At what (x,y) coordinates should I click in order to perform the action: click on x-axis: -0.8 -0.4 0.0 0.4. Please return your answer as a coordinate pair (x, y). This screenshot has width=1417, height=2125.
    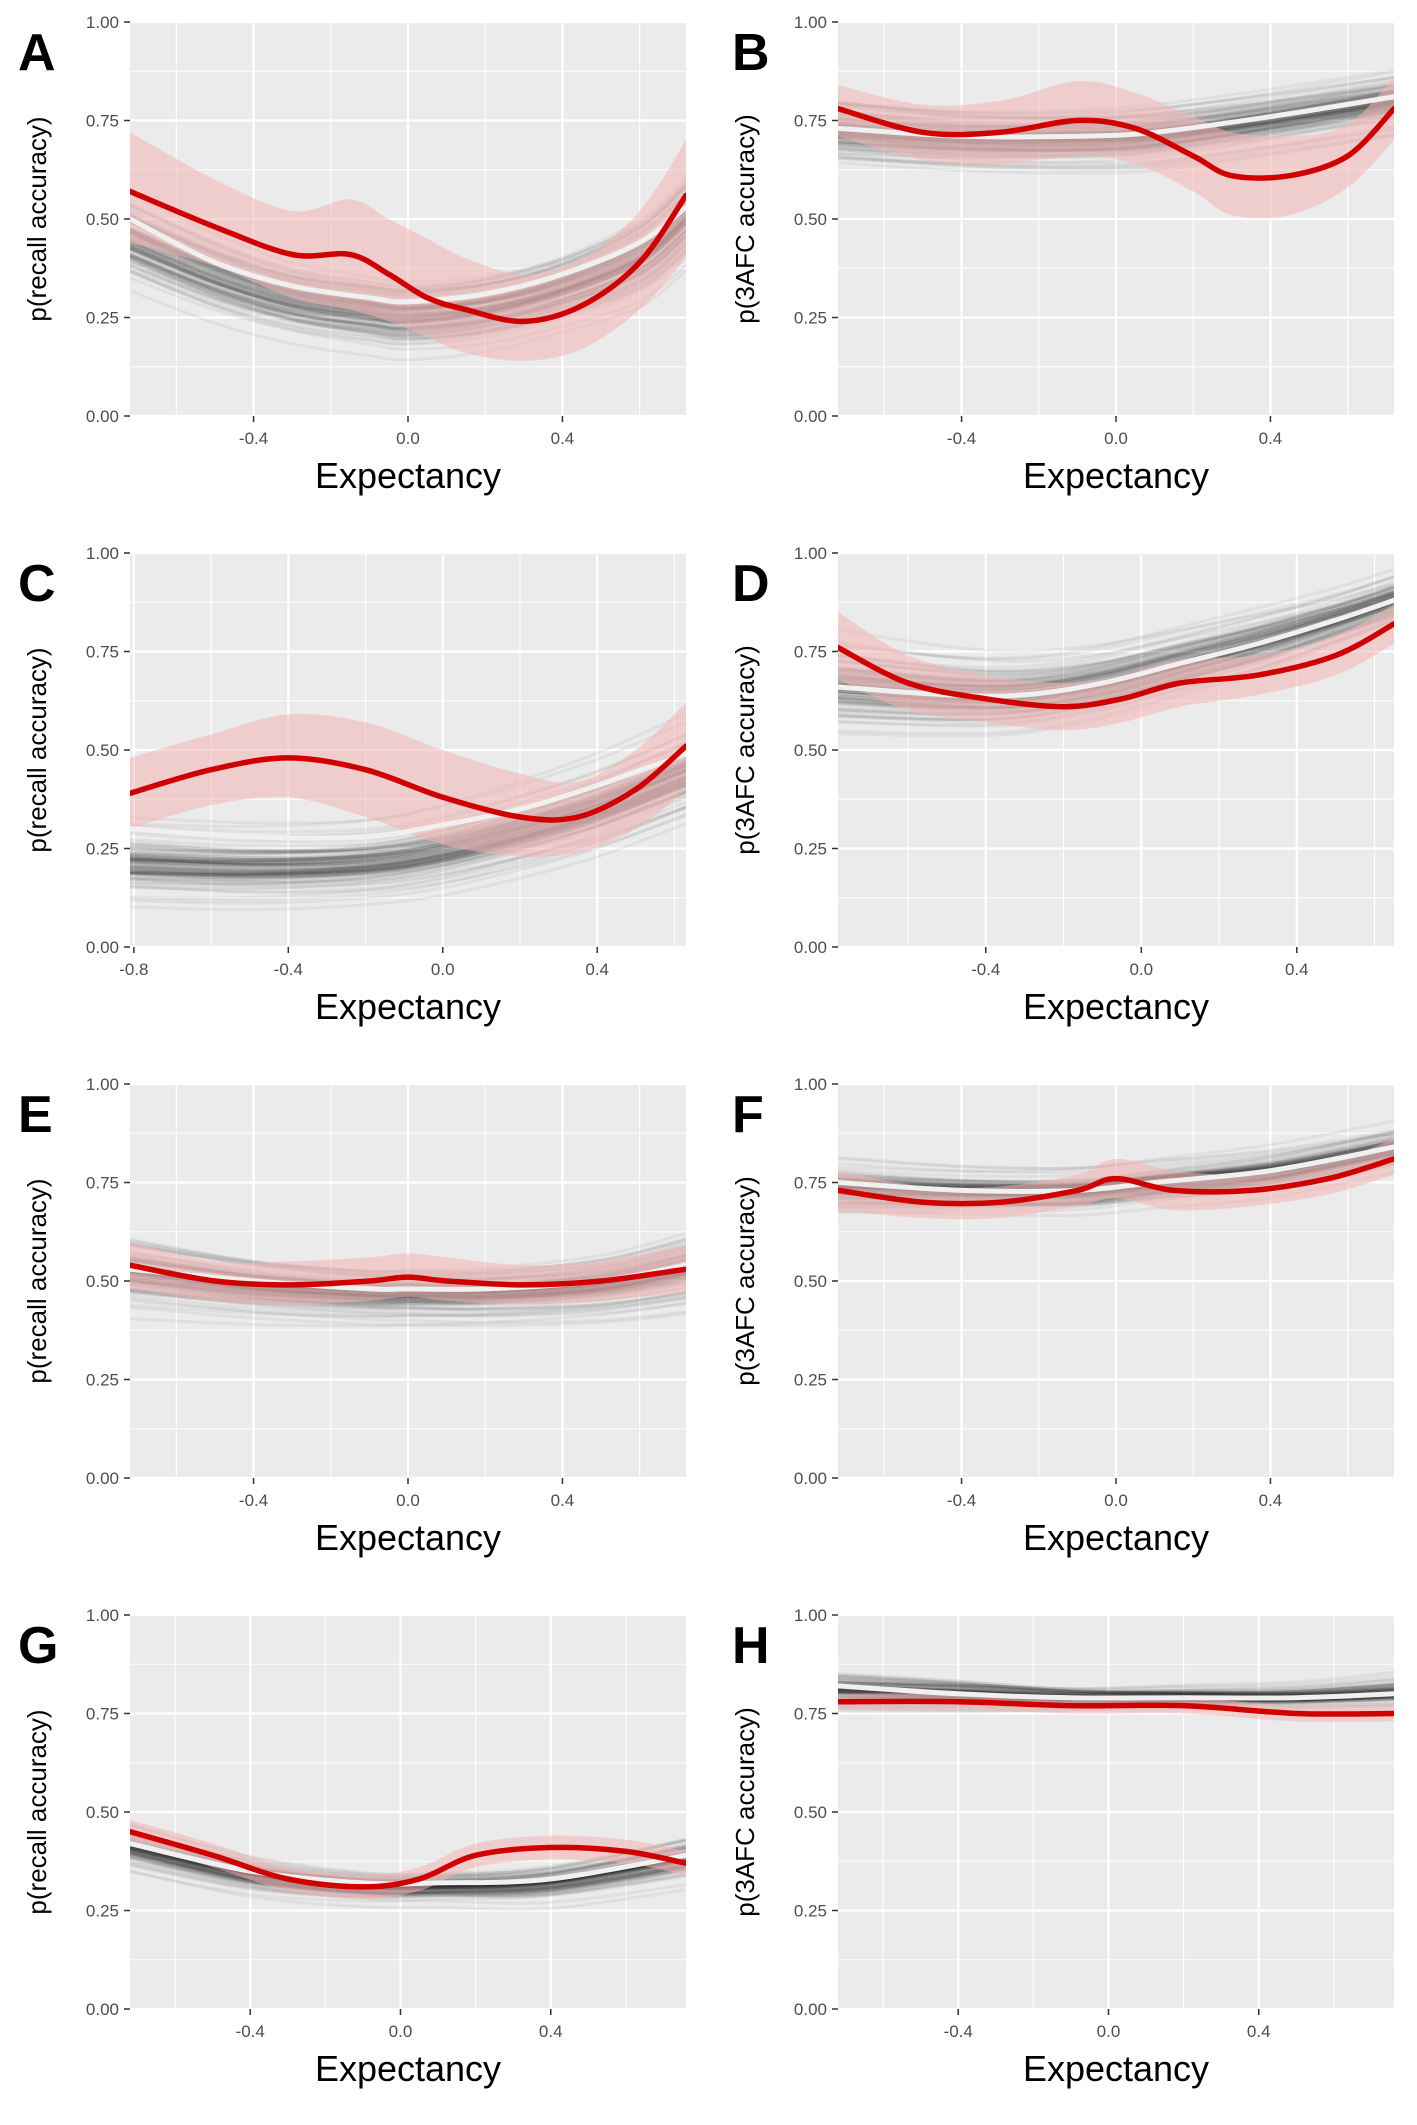
    Looking at the image, I should click on (364, 963).